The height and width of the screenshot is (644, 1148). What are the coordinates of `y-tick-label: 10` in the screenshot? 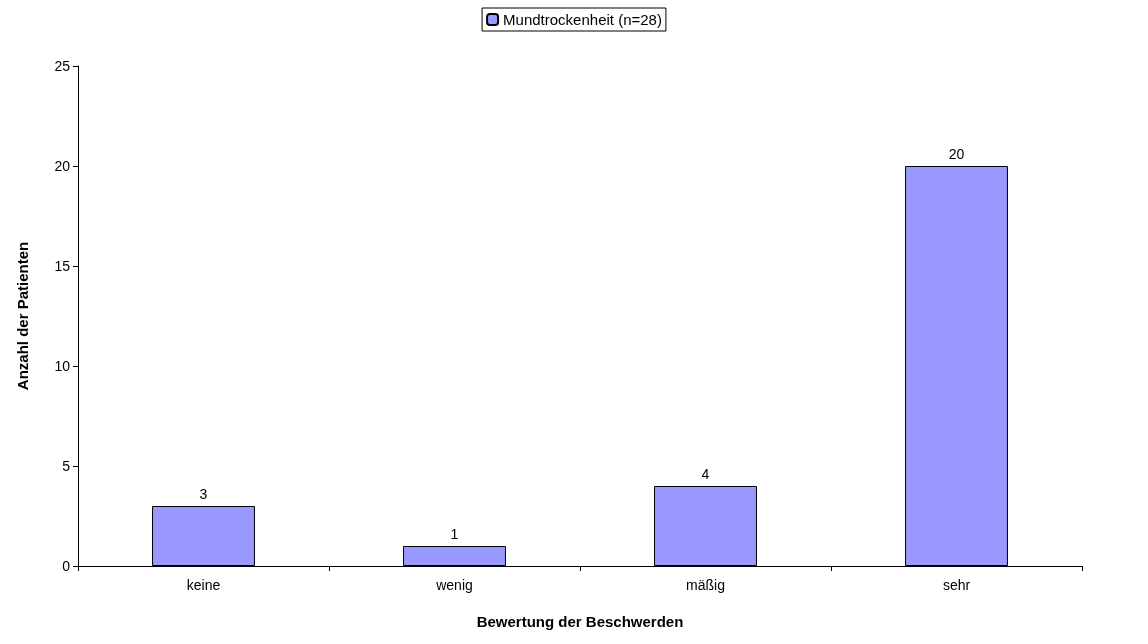 It's located at (62, 366).